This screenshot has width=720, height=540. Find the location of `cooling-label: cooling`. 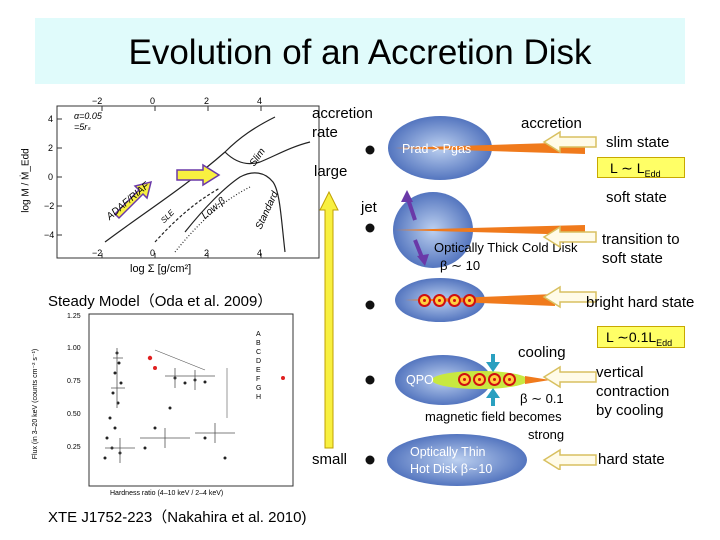

cooling-label: cooling is located at coordinates (542, 352).